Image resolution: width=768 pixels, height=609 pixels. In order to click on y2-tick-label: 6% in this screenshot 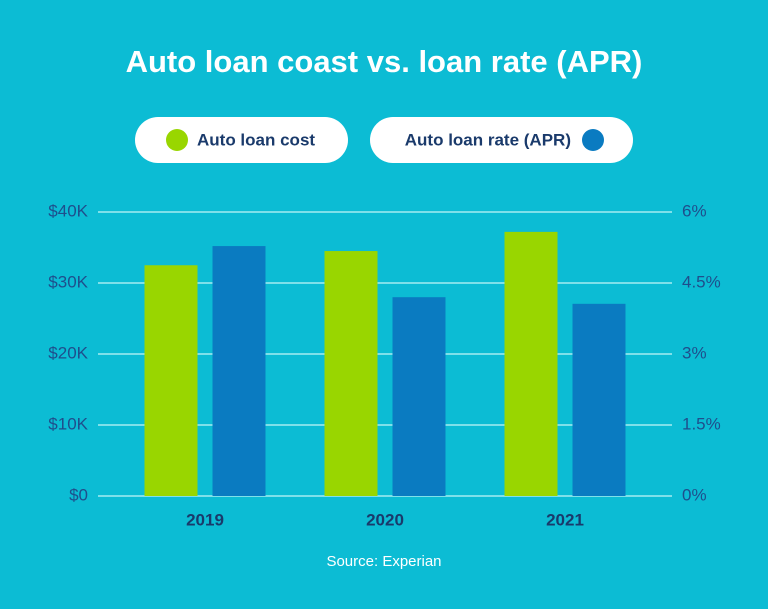, I will do `click(694, 210)`.